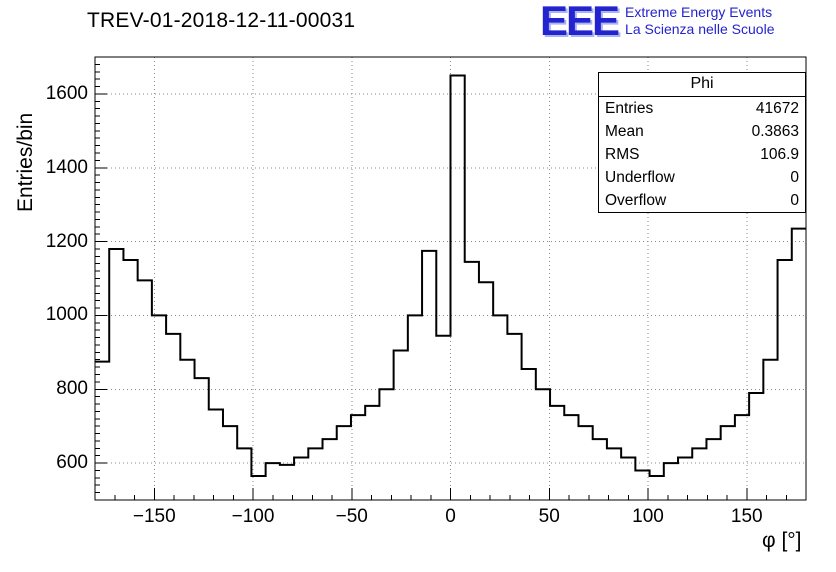 This screenshot has height=572, width=836. I want to click on stats-row-rms: RMS 106.9, so click(702, 154).